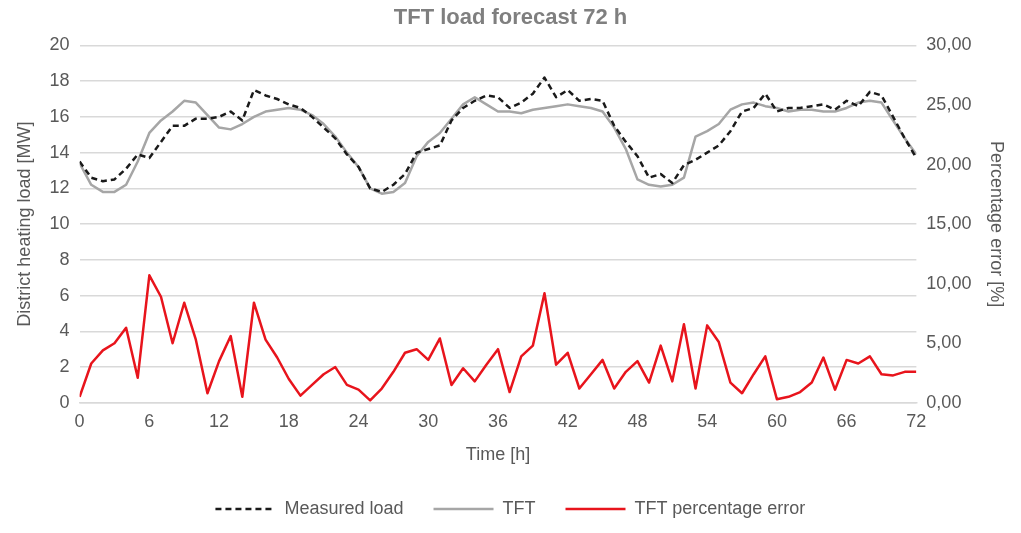  I want to click on x-tick-label: 0, so click(79, 420).